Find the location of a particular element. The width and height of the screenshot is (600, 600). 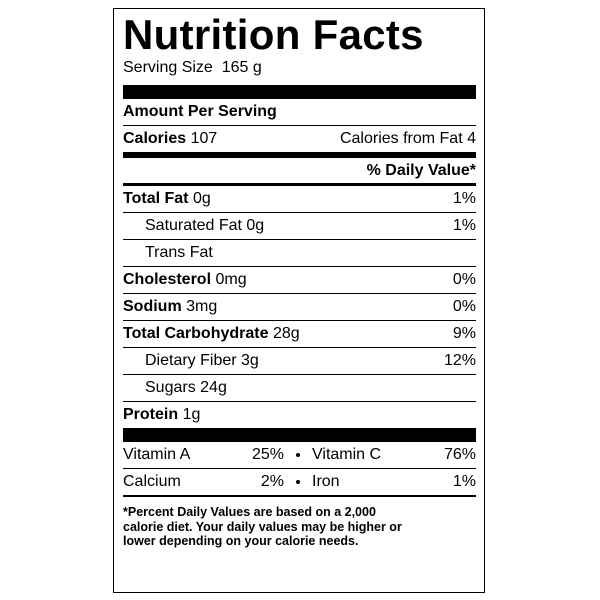

amount-per-serving: Amount Per Serving is located at coordinates (200, 111).